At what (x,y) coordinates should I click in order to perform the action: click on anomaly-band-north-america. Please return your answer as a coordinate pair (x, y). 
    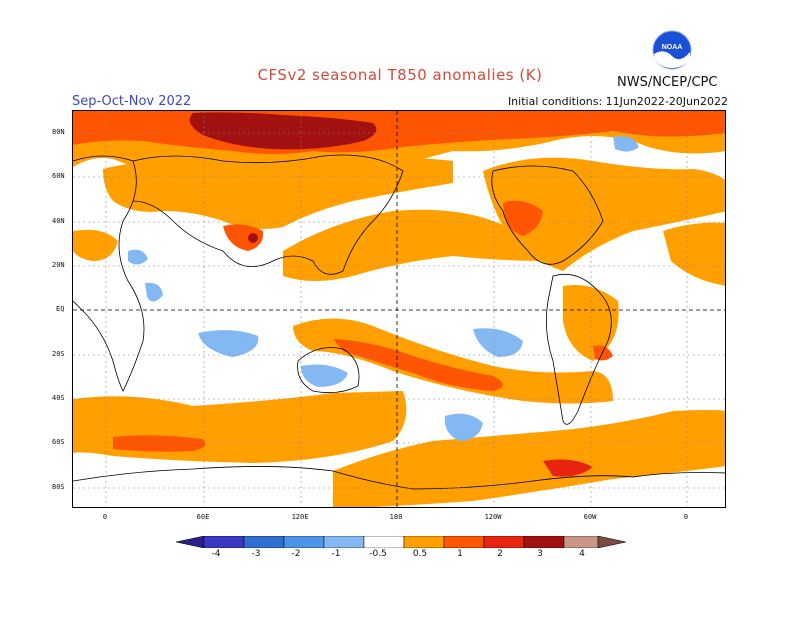
    Looking at the image, I should click on (604, 214).